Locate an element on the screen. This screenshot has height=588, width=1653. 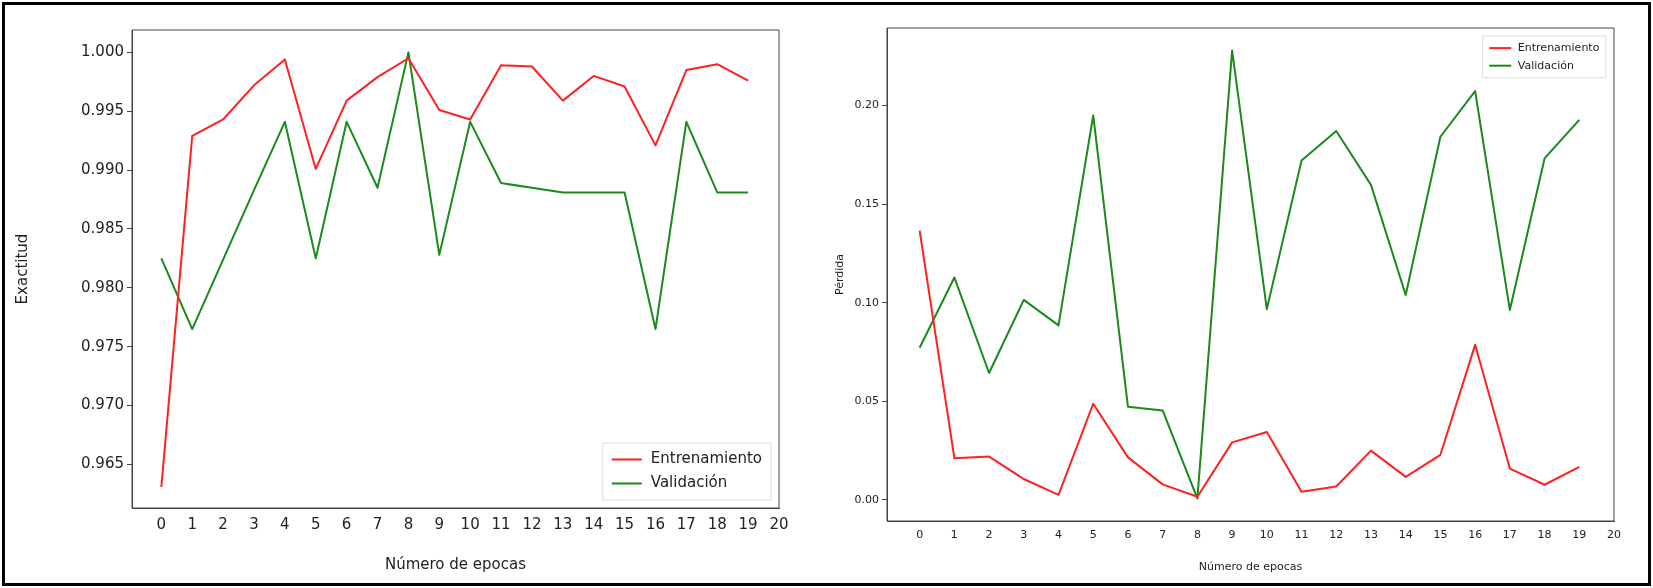
y-axis-title: Exactitud is located at coordinates (21, 269).